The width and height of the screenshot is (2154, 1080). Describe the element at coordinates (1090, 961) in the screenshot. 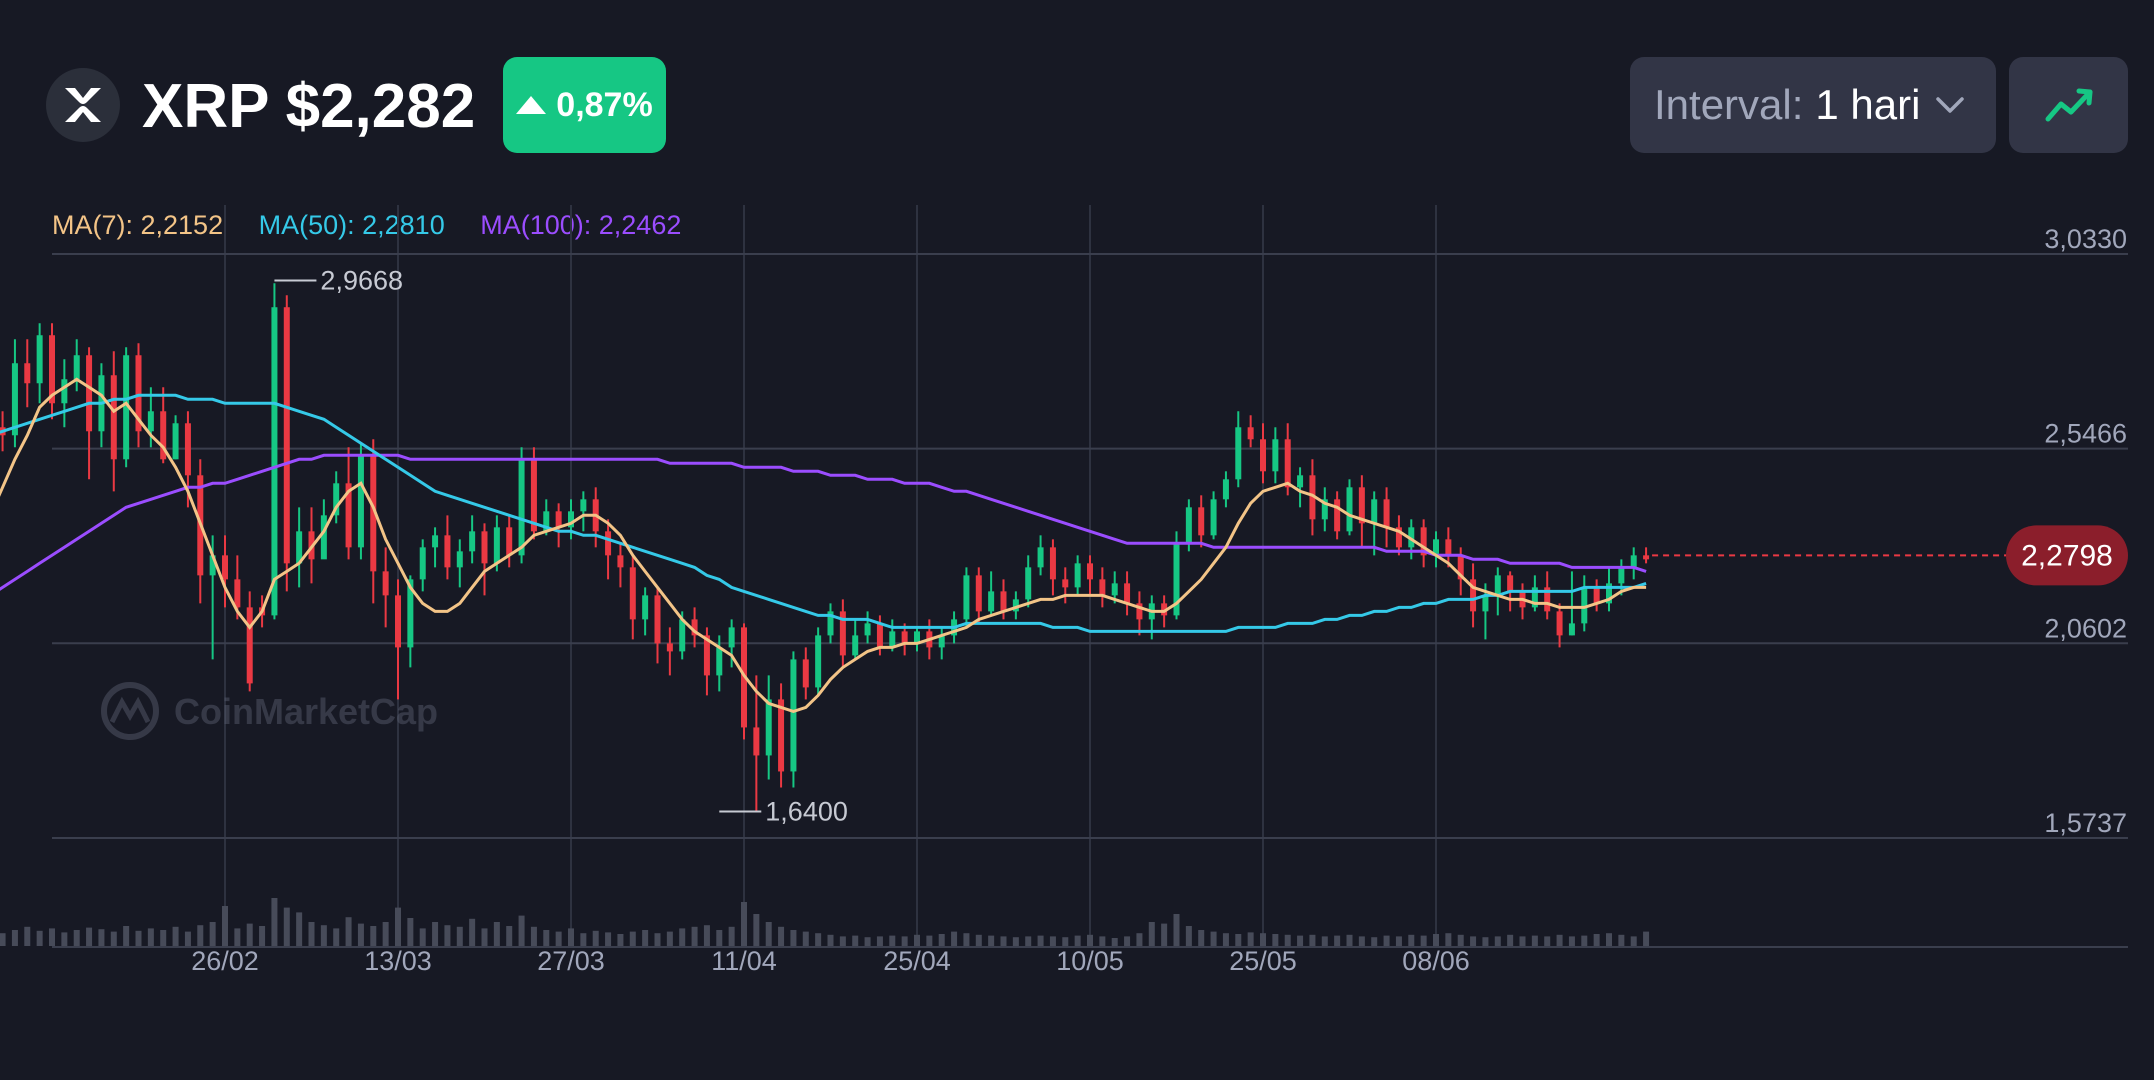

I see `x-tick-label: 10/05` at that location.